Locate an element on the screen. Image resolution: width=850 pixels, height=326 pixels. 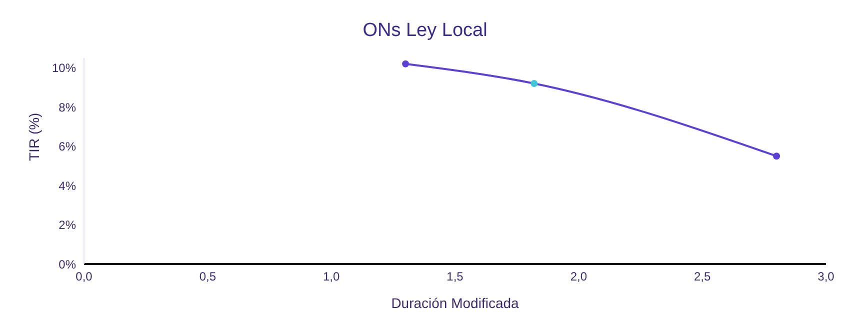
y-tick-label: 0% is located at coordinates (67, 264).